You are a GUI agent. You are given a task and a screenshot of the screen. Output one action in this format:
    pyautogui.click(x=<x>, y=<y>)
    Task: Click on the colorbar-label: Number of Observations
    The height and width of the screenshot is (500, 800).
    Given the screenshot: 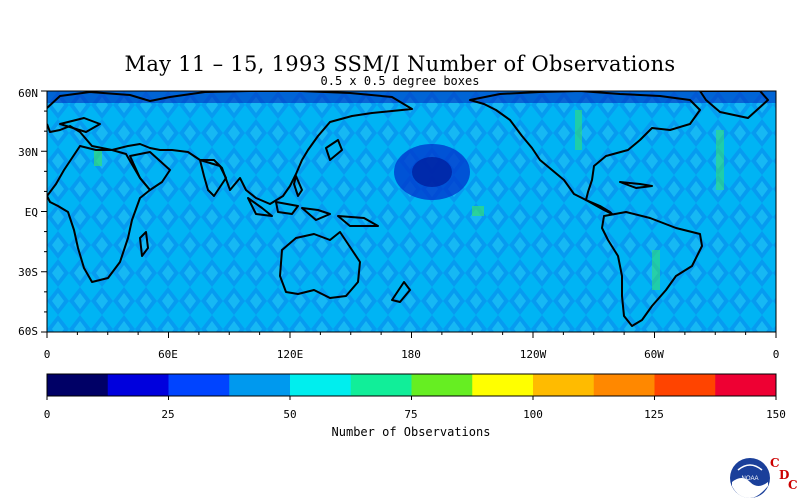 What is the action you would take?
    pyautogui.click(x=411, y=432)
    